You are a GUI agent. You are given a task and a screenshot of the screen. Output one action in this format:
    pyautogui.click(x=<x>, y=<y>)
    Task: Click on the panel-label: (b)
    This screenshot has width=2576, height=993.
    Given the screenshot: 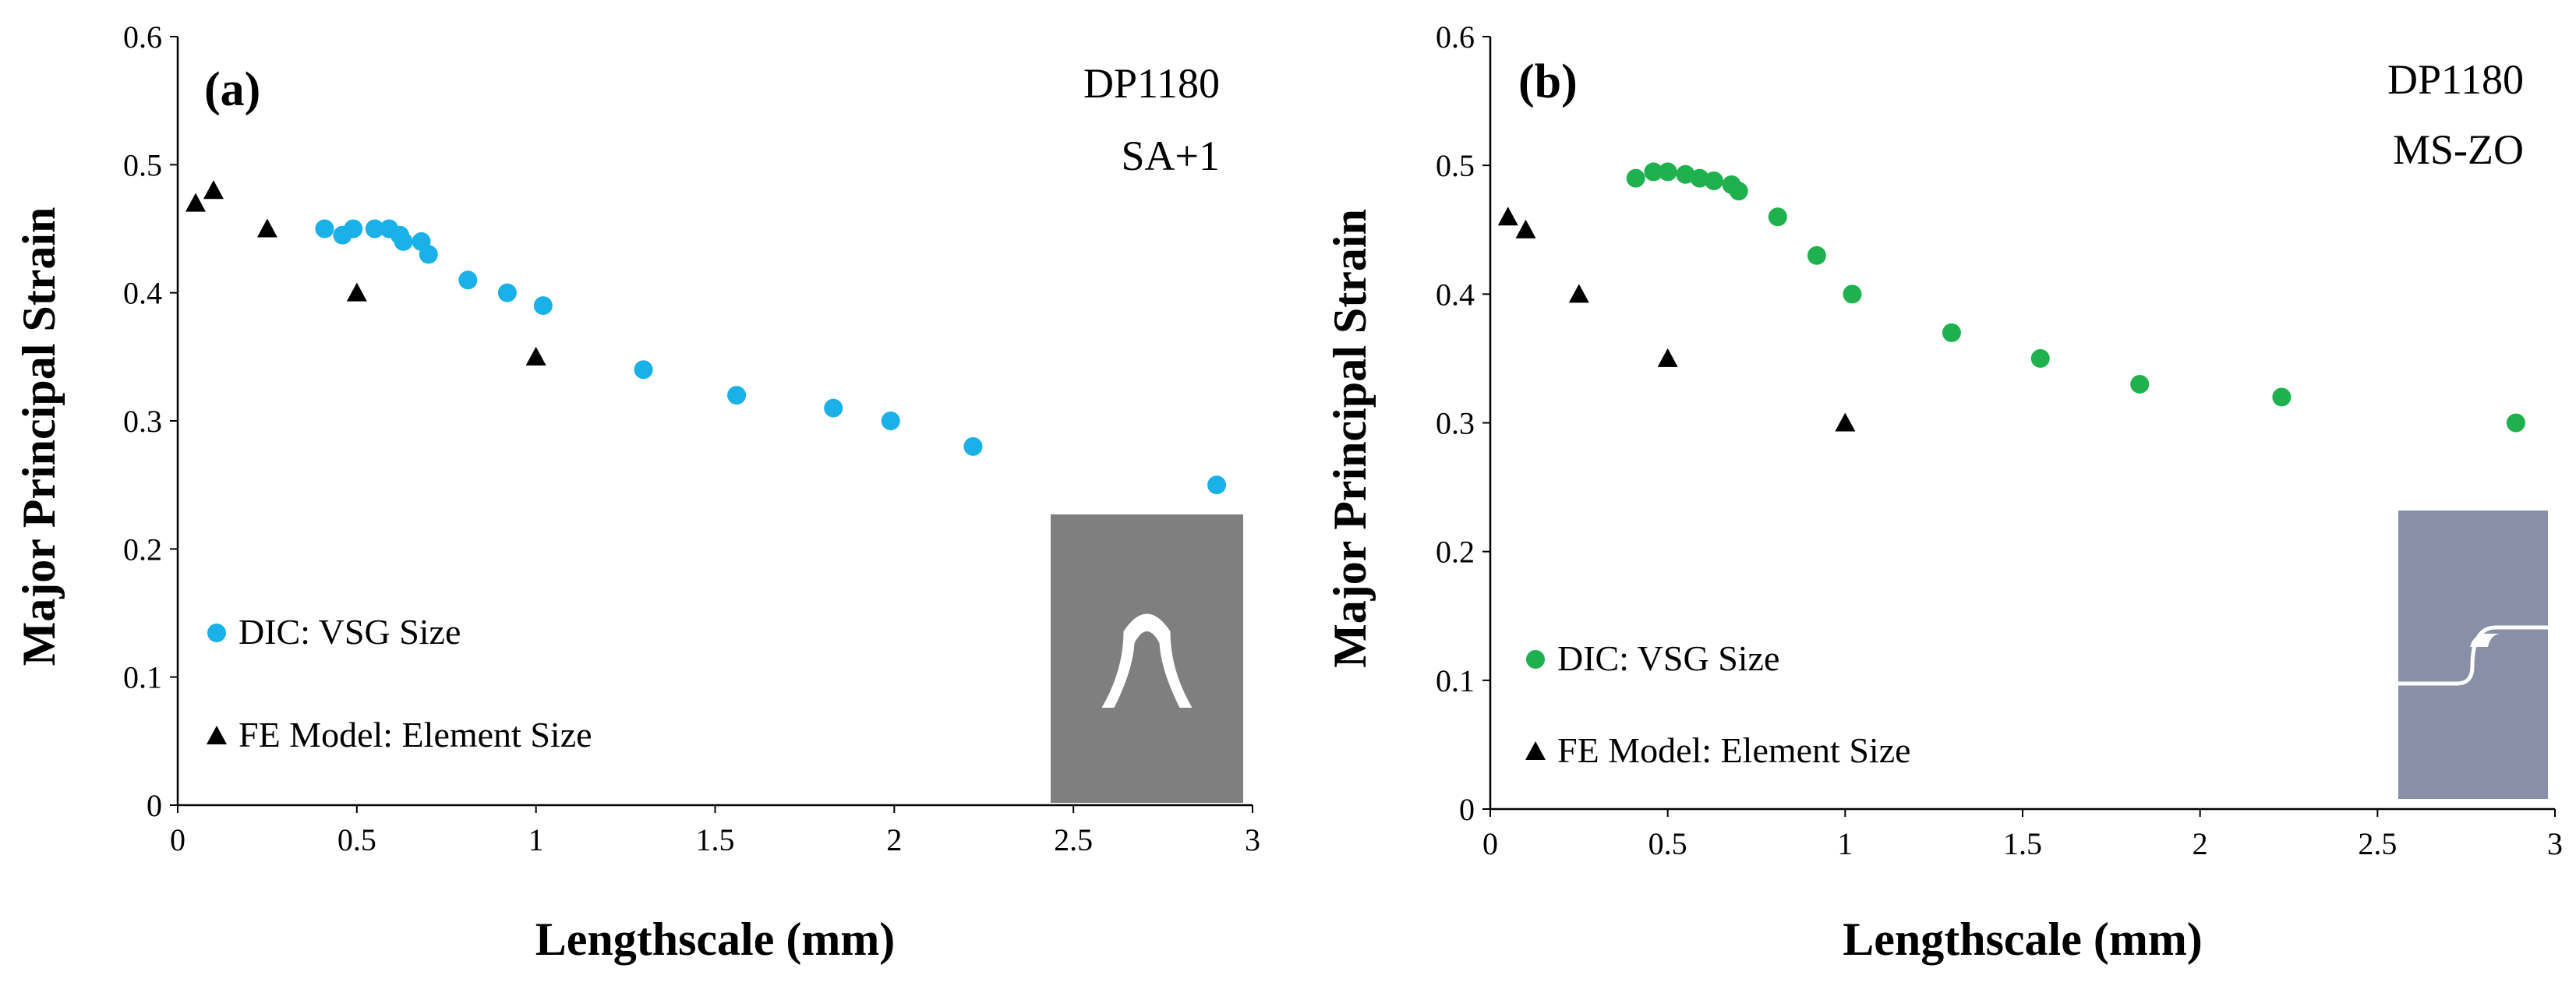 What is the action you would take?
    pyautogui.click(x=1548, y=81)
    